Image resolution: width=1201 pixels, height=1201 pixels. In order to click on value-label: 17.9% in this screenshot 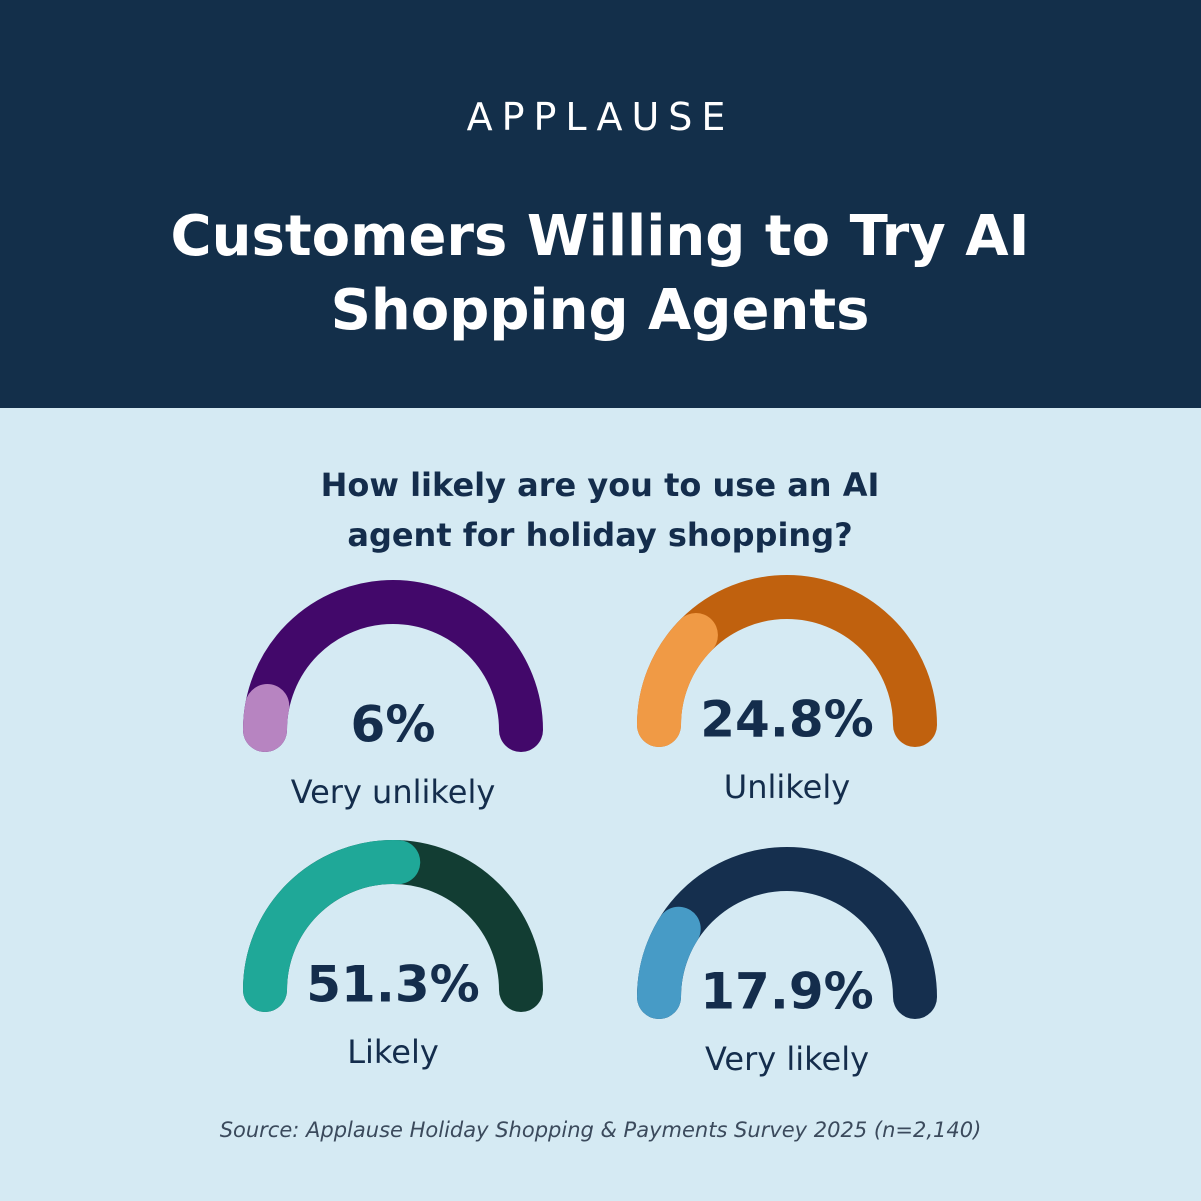, I will do `click(786, 992)`.